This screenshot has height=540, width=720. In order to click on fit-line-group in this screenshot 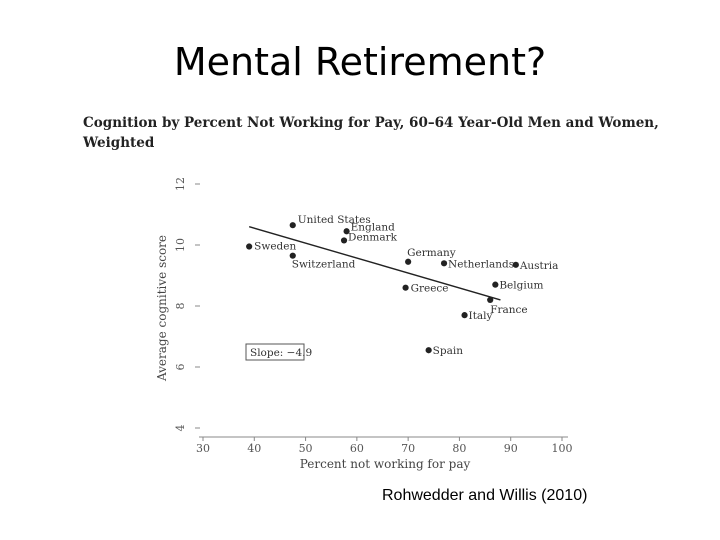, I will do `click(374, 263)`.